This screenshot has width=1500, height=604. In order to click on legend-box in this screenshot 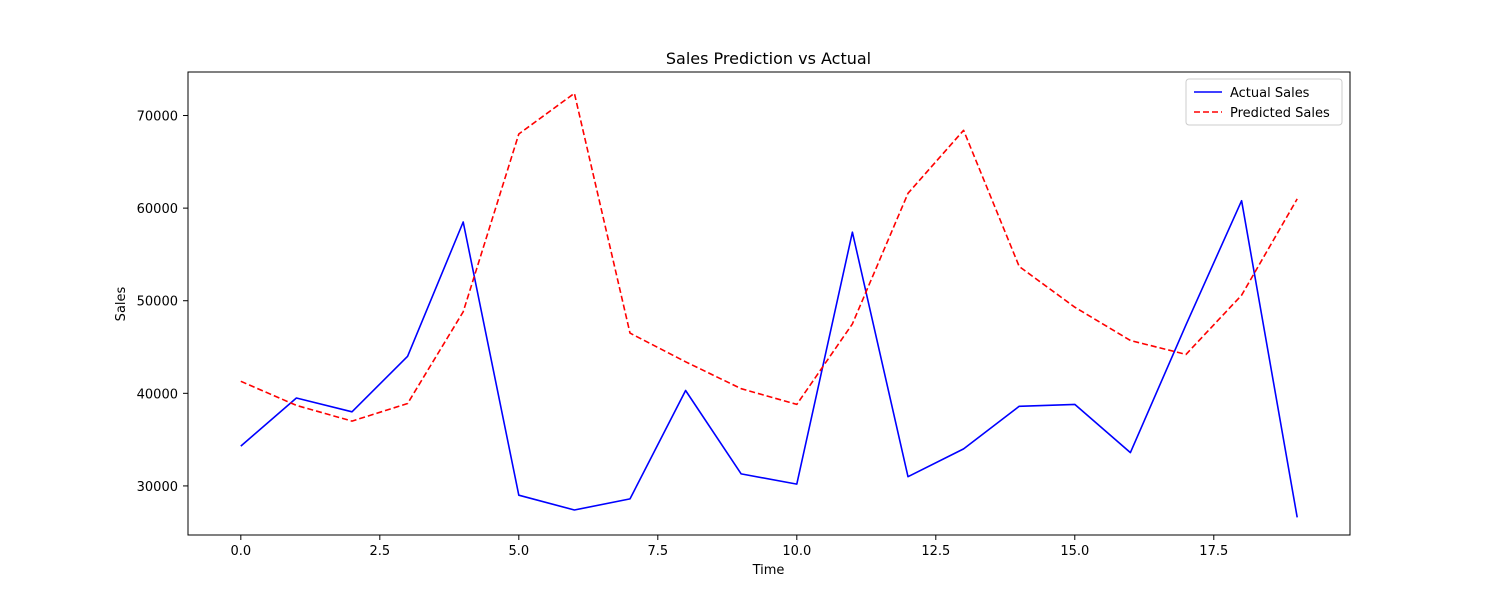, I will do `click(1264, 102)`.